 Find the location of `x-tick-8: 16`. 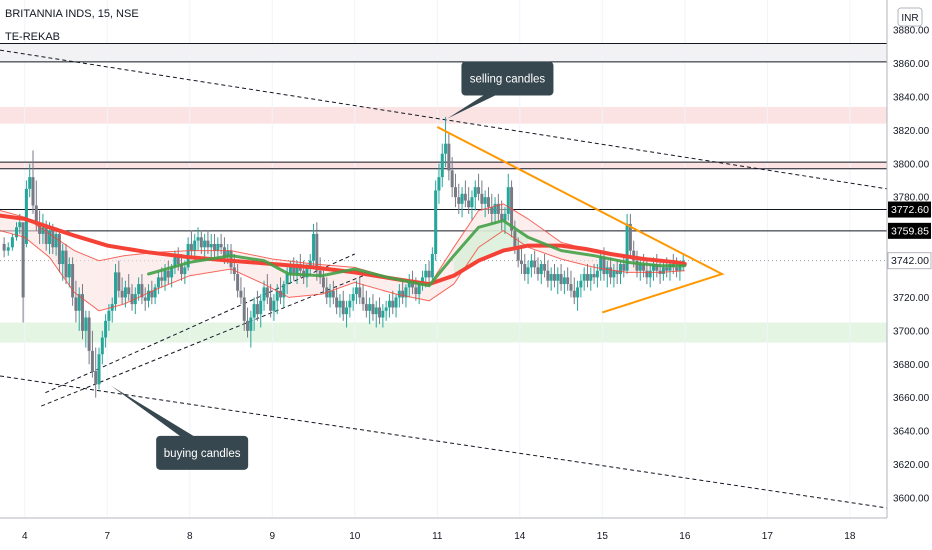

x-tick-8: 16 is located at coordinates (685, 536).